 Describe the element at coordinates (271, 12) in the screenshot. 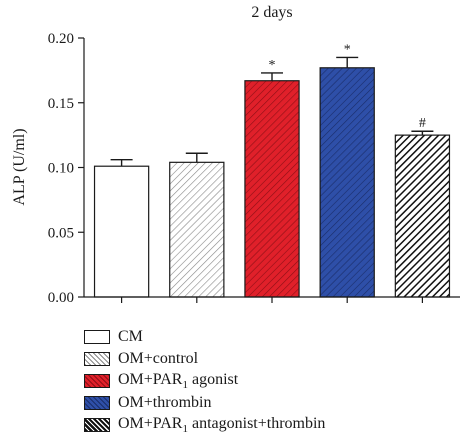

I see `chart-title: 2 days` at that location.